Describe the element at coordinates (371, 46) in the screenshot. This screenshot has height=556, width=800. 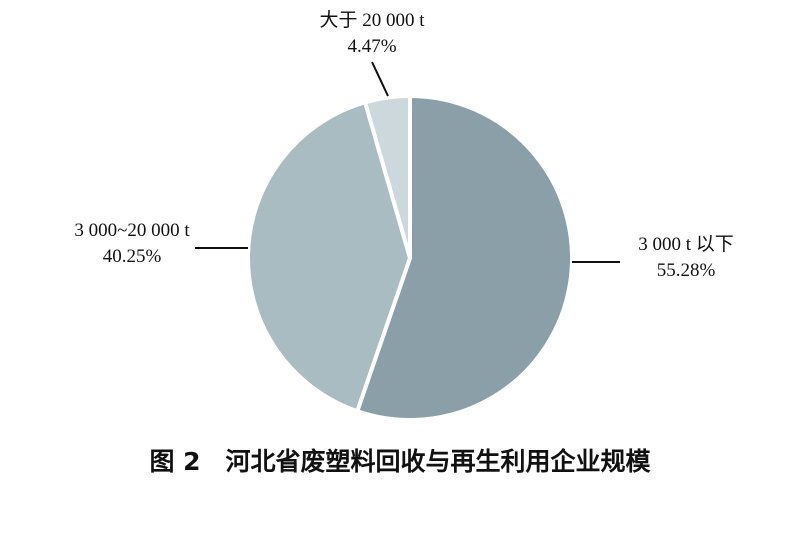
I see `slice-value-label: 4.47%` at that location.